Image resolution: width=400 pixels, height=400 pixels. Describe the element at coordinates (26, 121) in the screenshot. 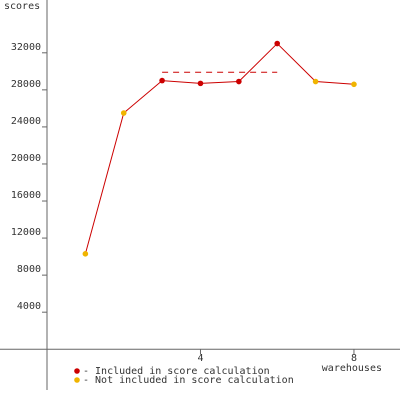

I see `y-tick-label: 24000` at that location.